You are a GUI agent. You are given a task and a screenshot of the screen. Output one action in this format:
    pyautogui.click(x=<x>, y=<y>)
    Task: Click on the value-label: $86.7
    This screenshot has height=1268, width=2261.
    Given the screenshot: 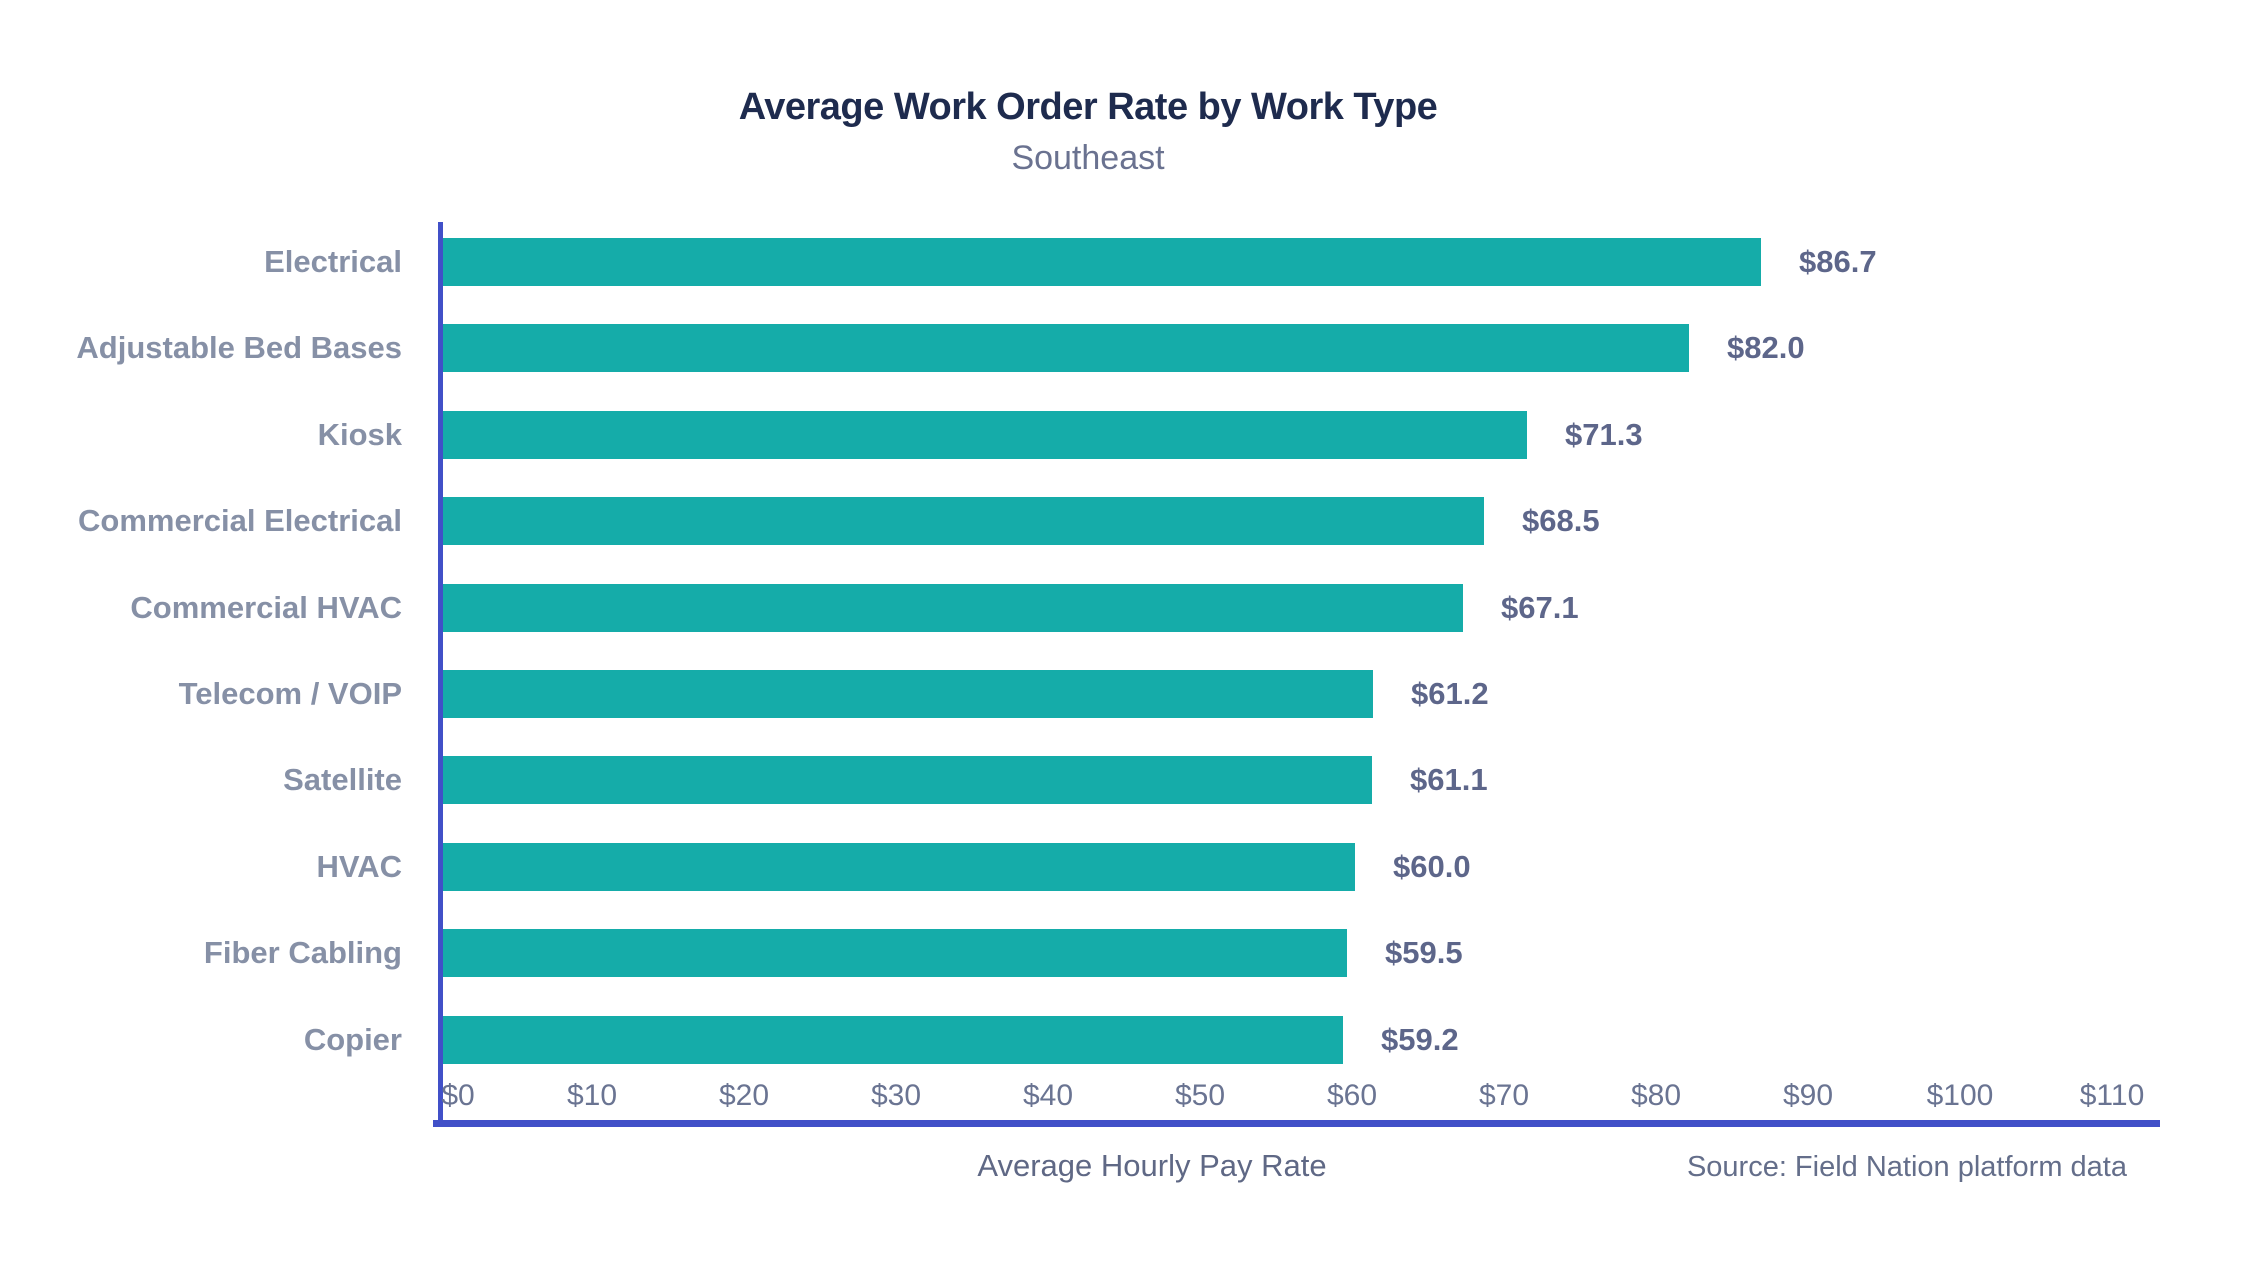 What is the action you would take?
    pyautogui.click(x=1838, y=261)
    